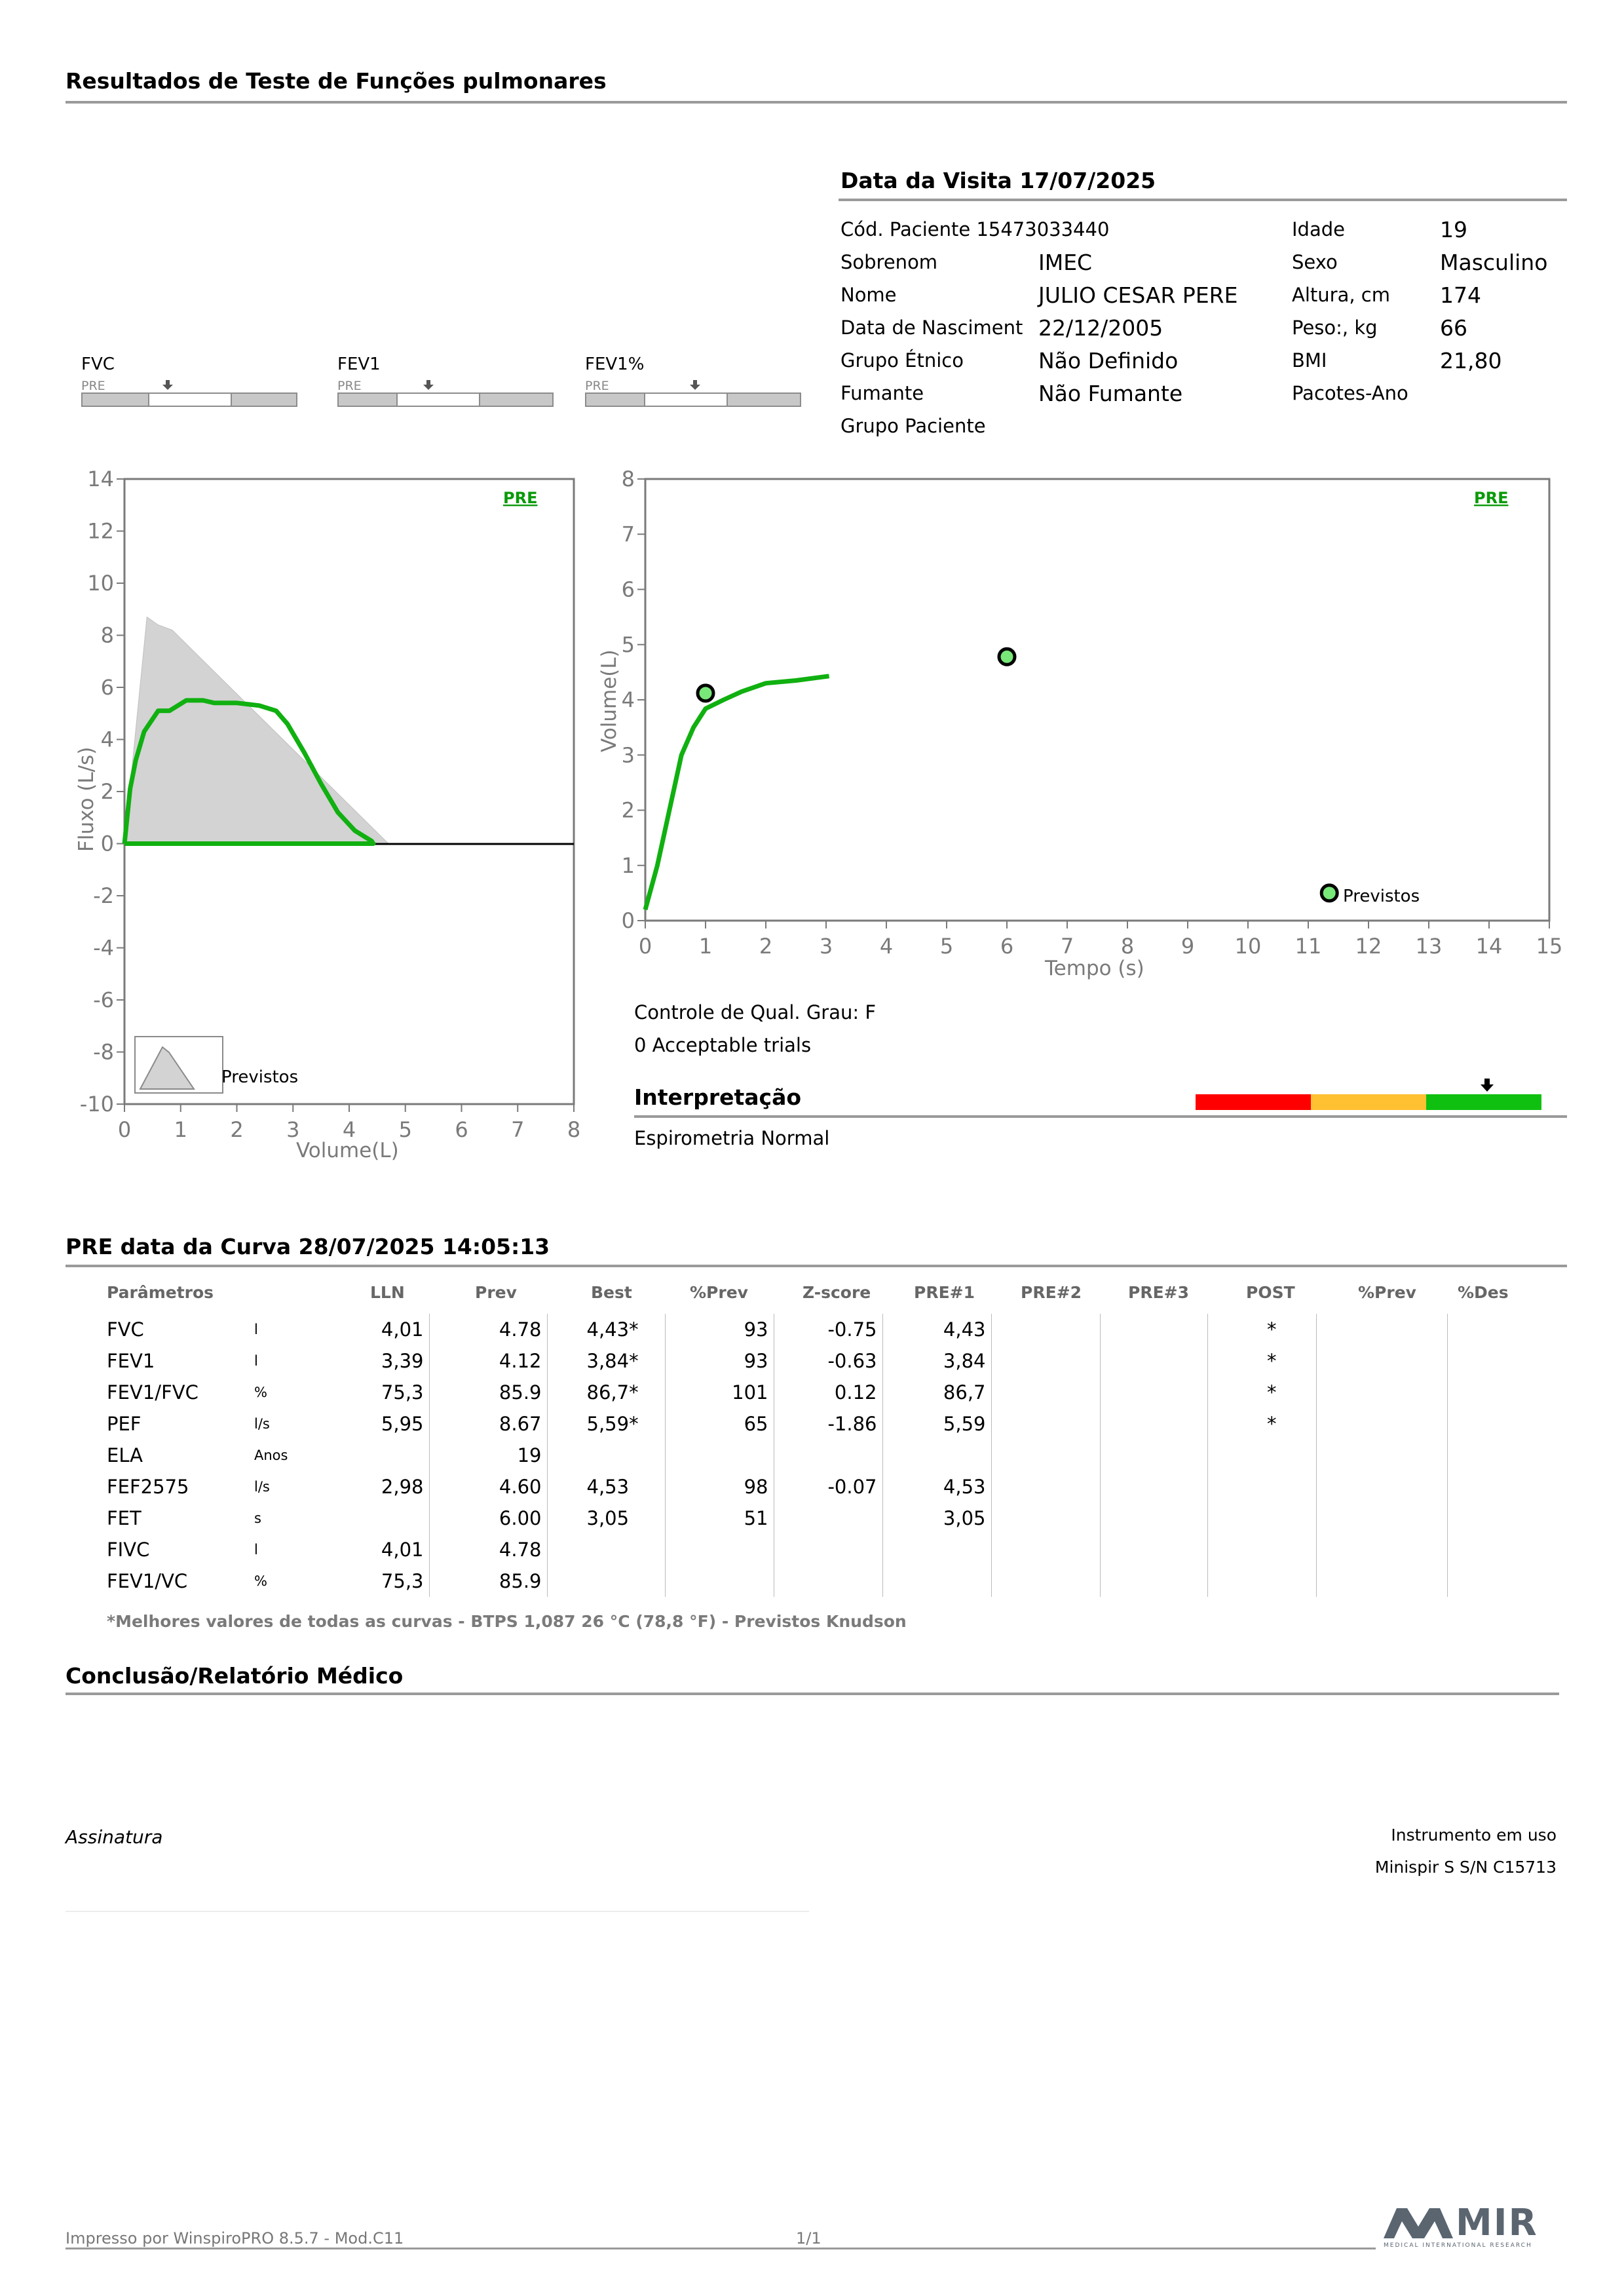 The width and height of the screenshot is (1624, 2296). I want to click on results-cell-z: -0.75, so click(828, 1329).